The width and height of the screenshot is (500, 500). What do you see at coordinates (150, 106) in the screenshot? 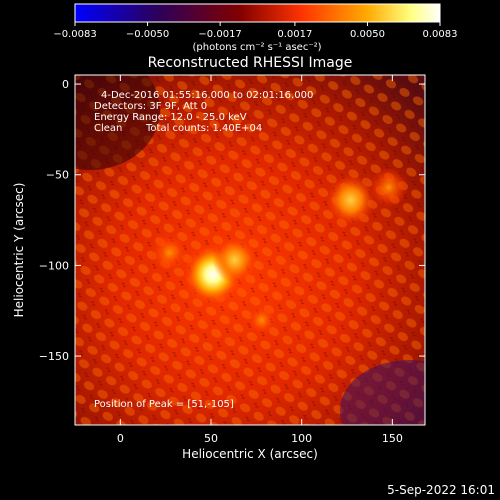
I see `info-detectors: Detectors: 3F 9F, Att 0` at bounding box center [150, 106].